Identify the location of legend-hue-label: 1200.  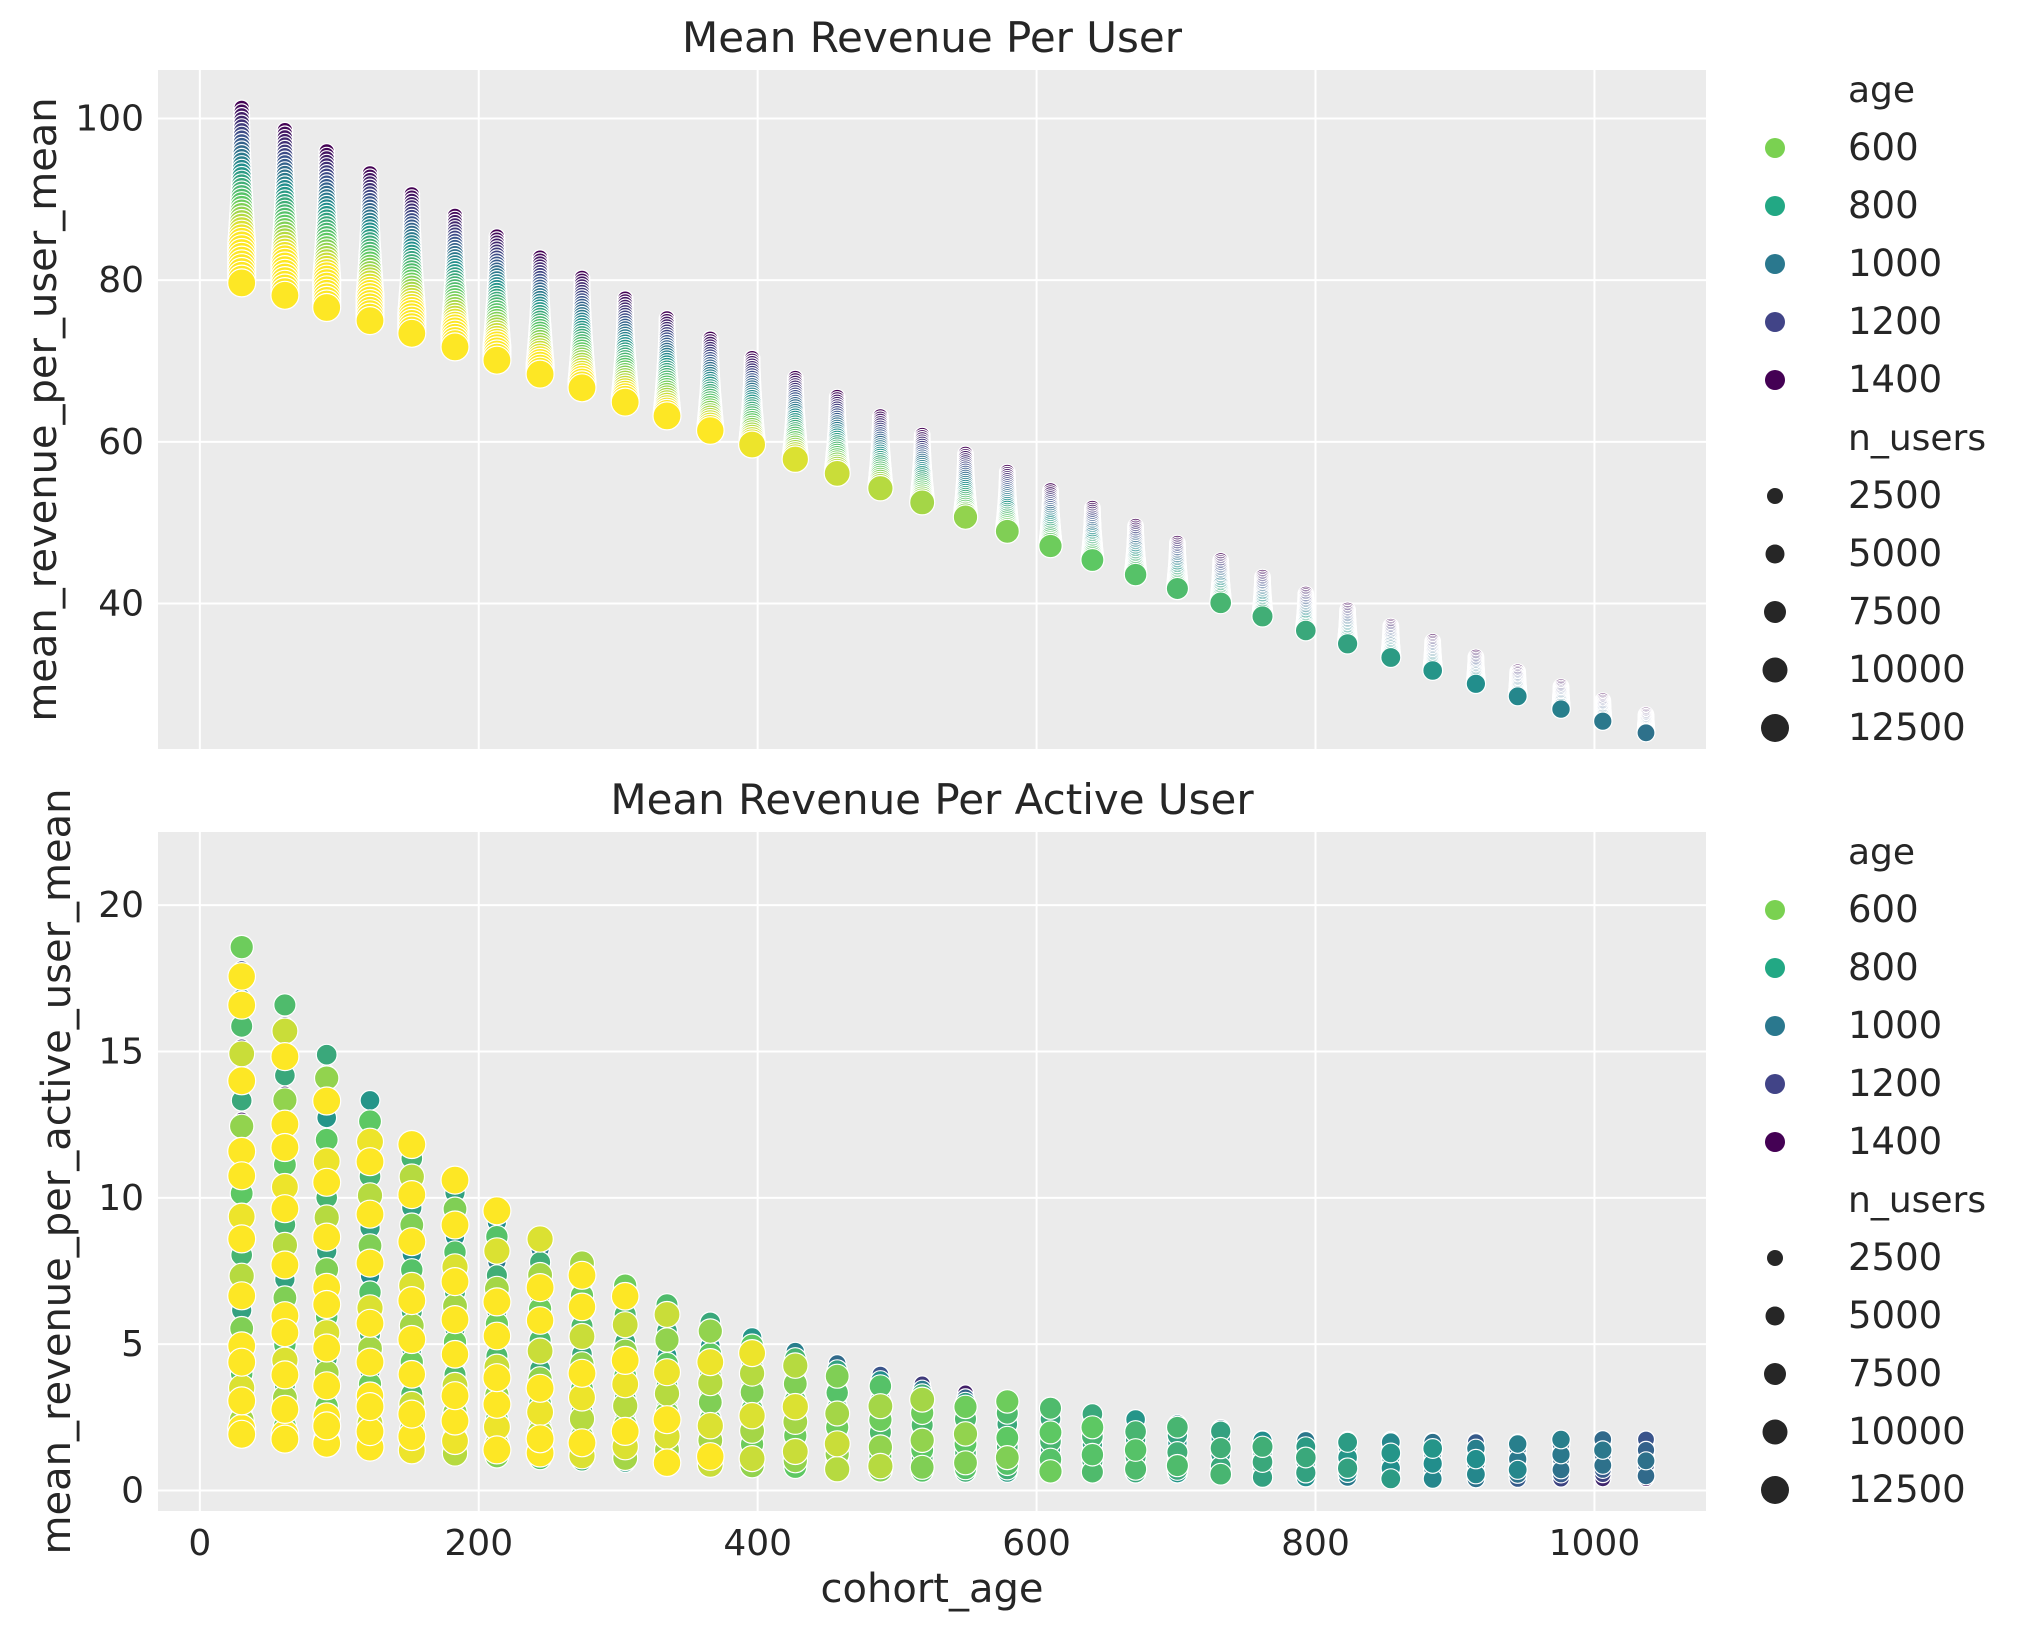
(1895, 1083).